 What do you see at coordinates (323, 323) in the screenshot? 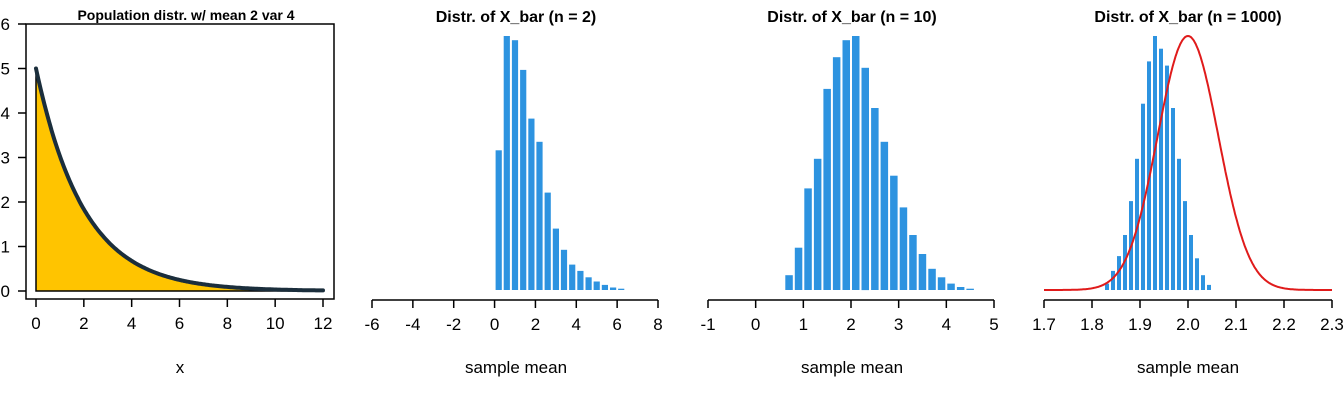
I see `x-tick-label: 12` at bounding box center [323, 323].